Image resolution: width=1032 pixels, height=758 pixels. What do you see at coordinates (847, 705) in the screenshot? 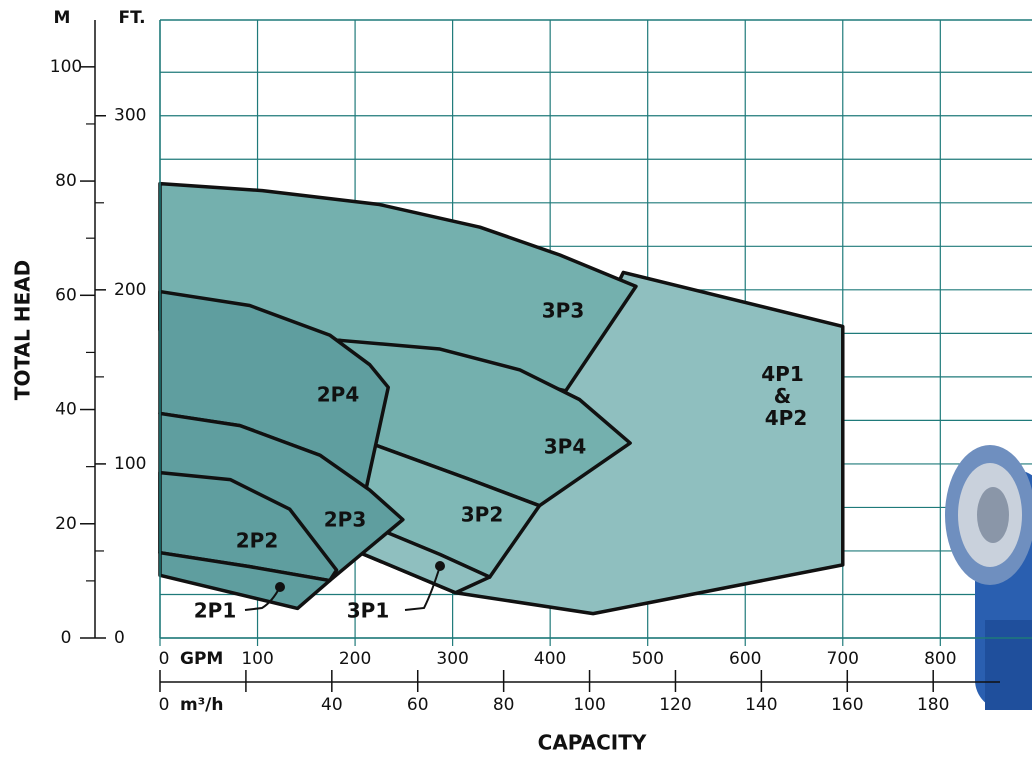
I see `x2-tick-label: 160` at bounding box center [847, 705].